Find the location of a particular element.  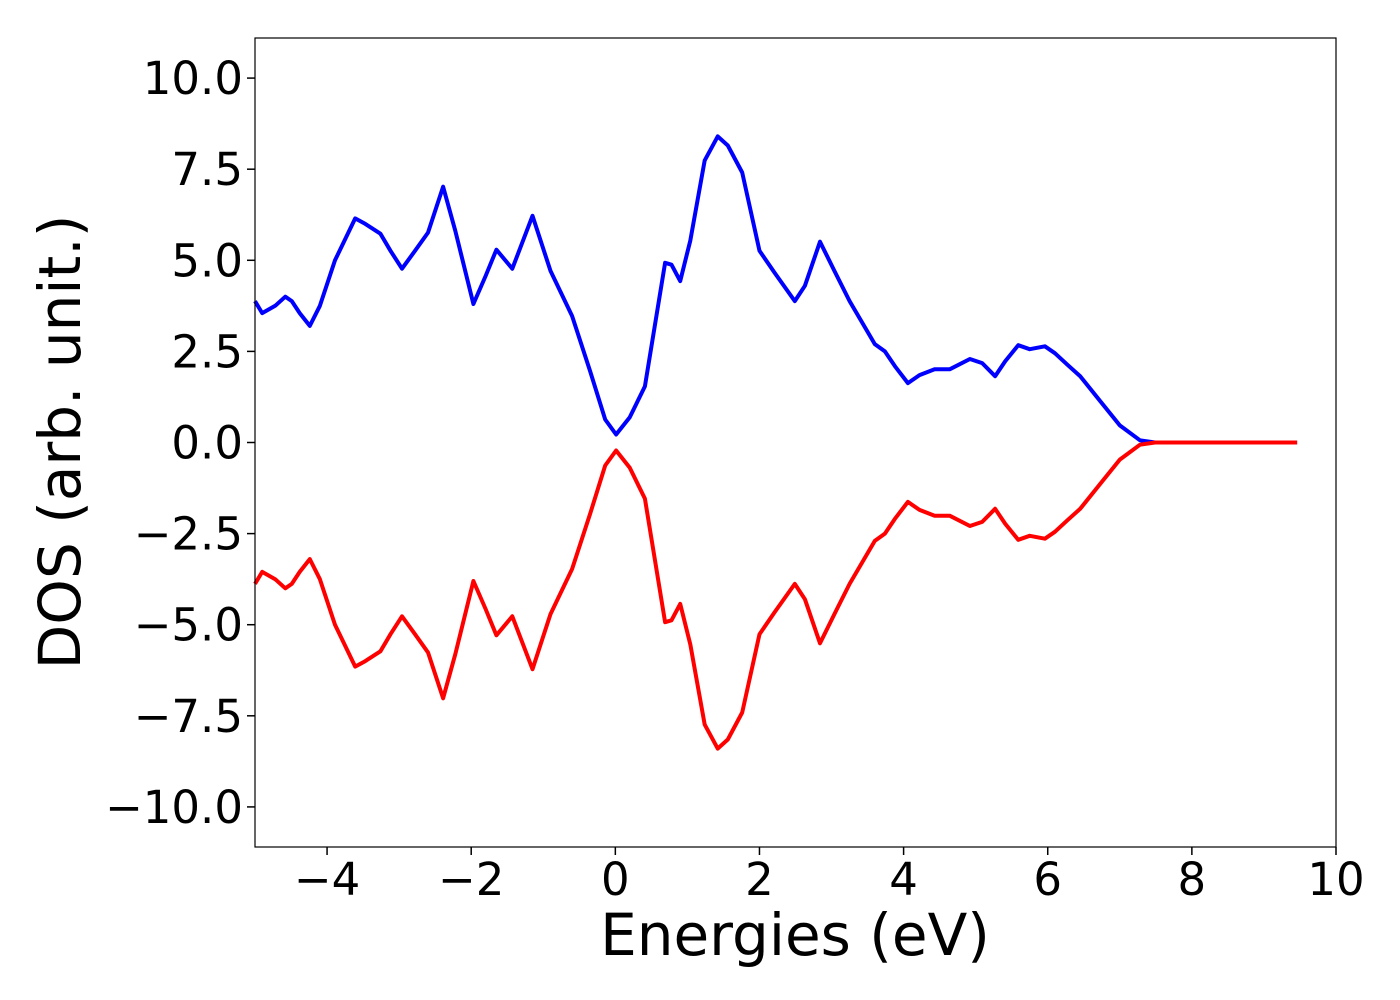

y-axis-label: DOS (arb. unit.) is located at coordinates (60, 442).